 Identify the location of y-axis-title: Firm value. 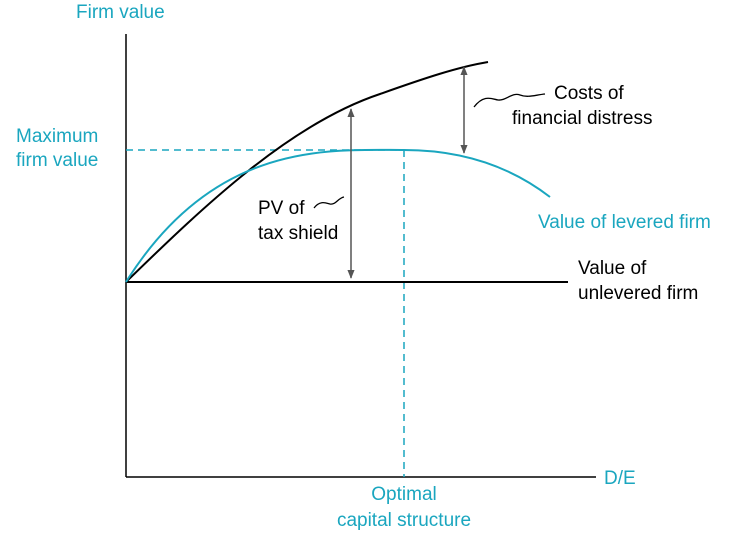
(120, 12).